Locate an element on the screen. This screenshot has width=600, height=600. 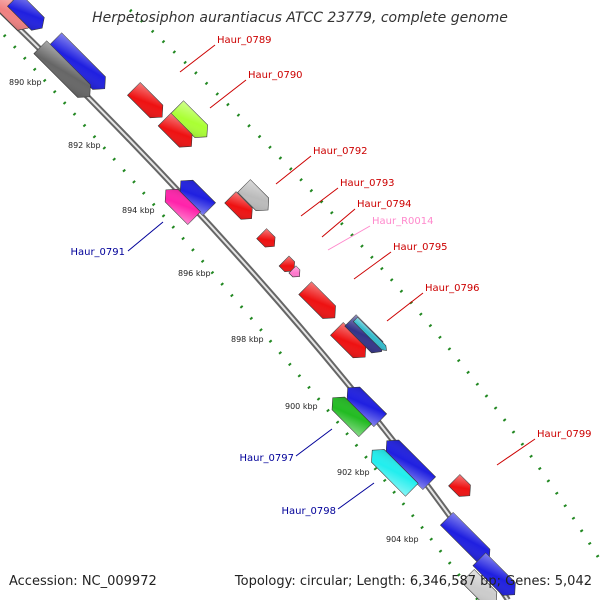
gene-label-0796: Haur_0796 is located at coordinates (452, 288).